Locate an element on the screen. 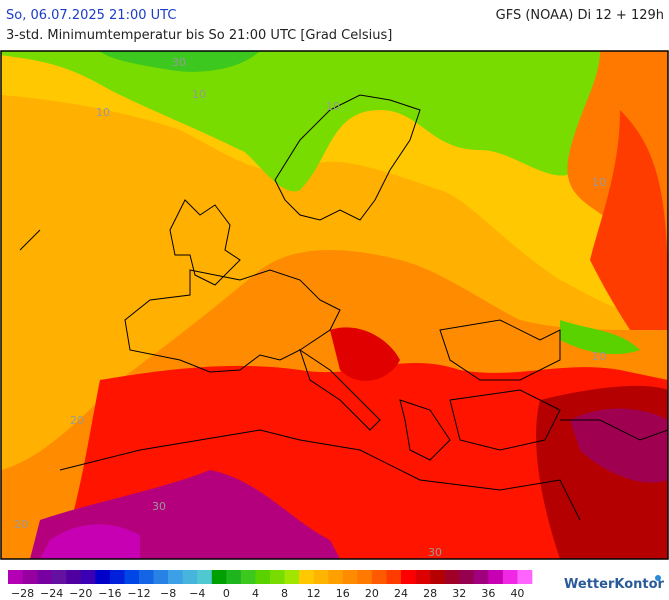  legend-tick-label: 8 is located at coordinates (284, 593).